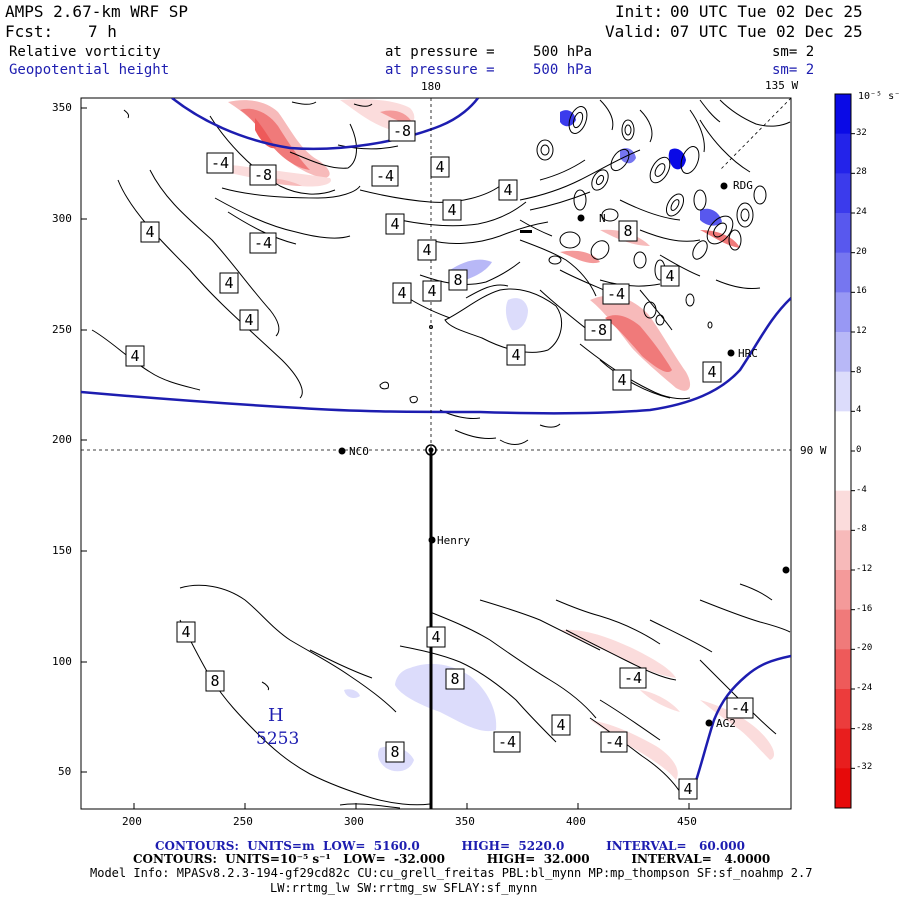 This screenshot has height=900, width=900. Describe the element at coordinates (62, 439) in the screenshot. I see `y-tick-label: 200` at that location.